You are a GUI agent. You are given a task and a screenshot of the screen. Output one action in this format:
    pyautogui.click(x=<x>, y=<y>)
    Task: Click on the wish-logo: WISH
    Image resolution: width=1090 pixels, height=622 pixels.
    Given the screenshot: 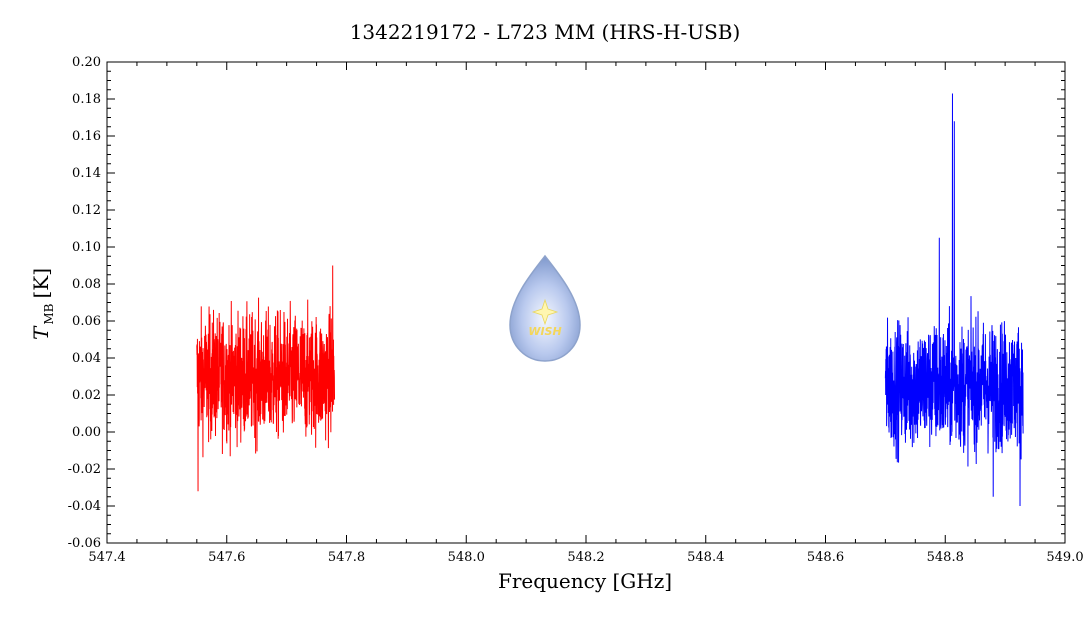 What is the action you would take?
    pyautogui.click(x=545, y=308)
    